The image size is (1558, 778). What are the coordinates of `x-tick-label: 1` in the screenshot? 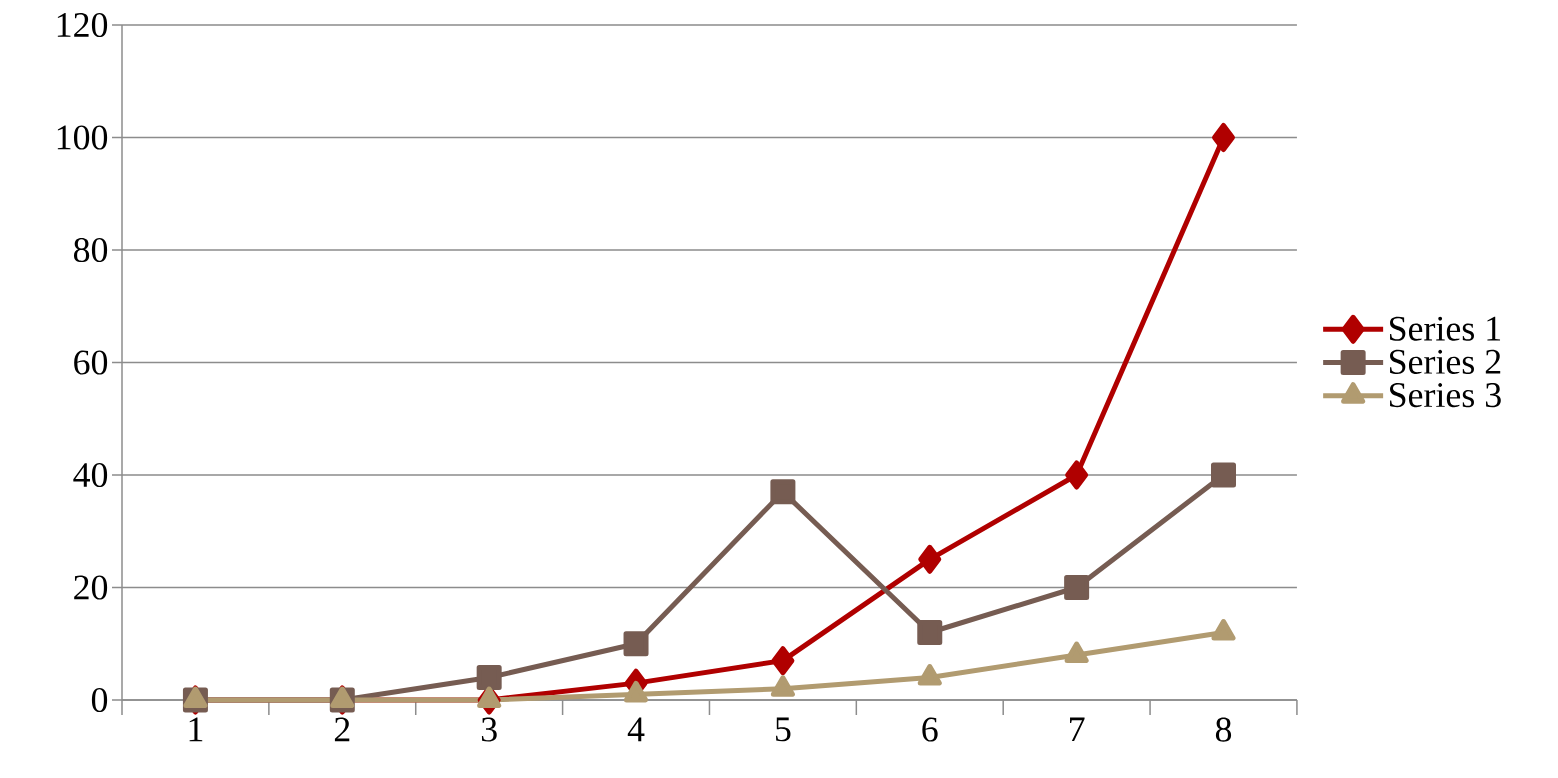 It's located at (196, 729).